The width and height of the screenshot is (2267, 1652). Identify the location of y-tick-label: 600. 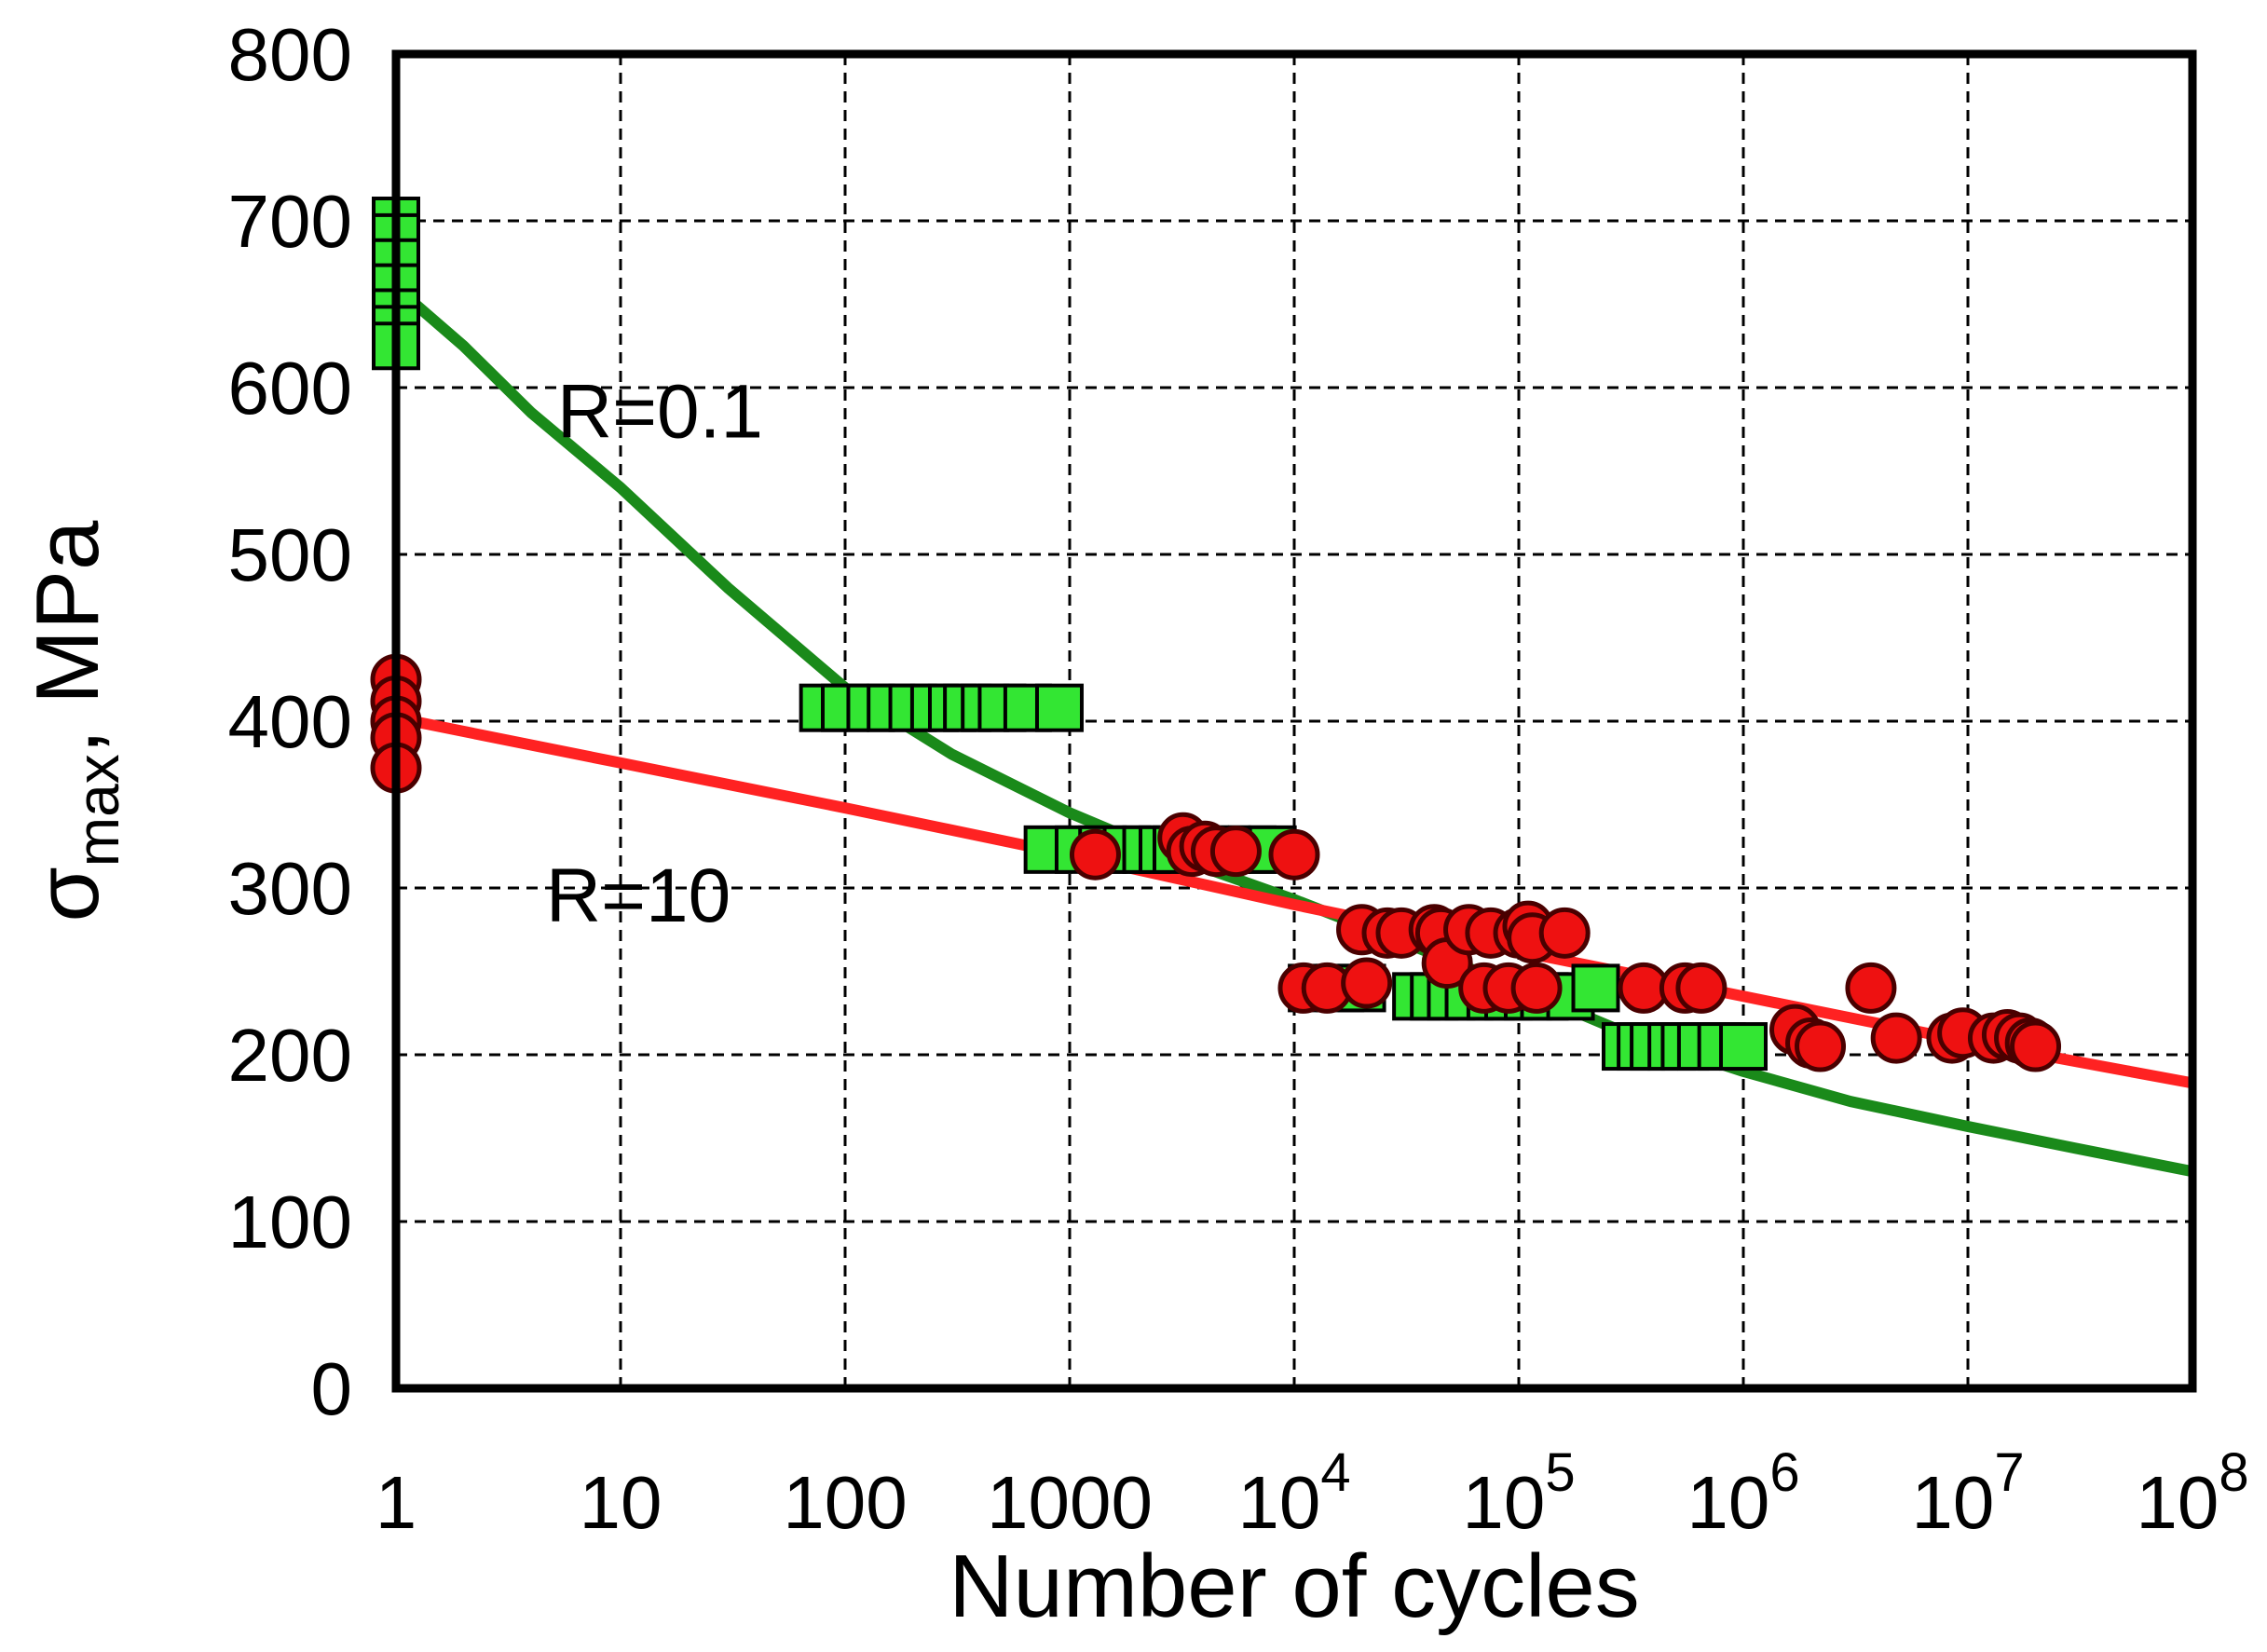
(290, 388).